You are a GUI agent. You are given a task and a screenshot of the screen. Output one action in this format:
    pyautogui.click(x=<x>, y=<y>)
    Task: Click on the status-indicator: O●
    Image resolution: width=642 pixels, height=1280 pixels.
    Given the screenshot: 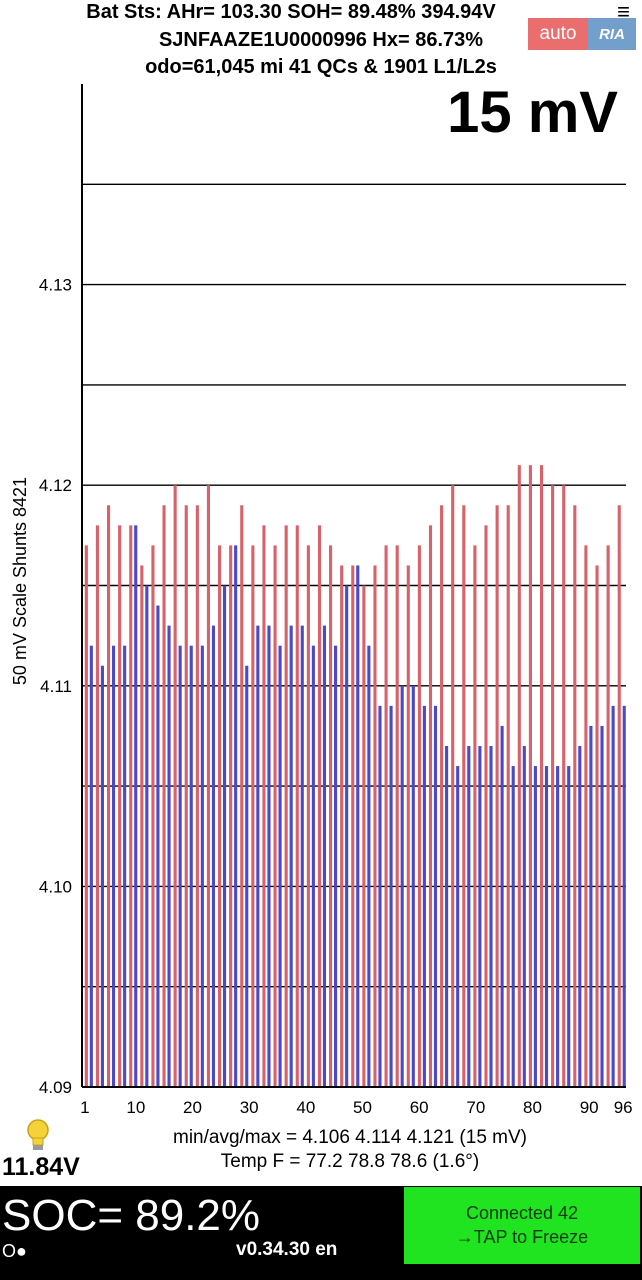 What is the action you would take?
    pyautogui.click(x=14, y=1251)
    